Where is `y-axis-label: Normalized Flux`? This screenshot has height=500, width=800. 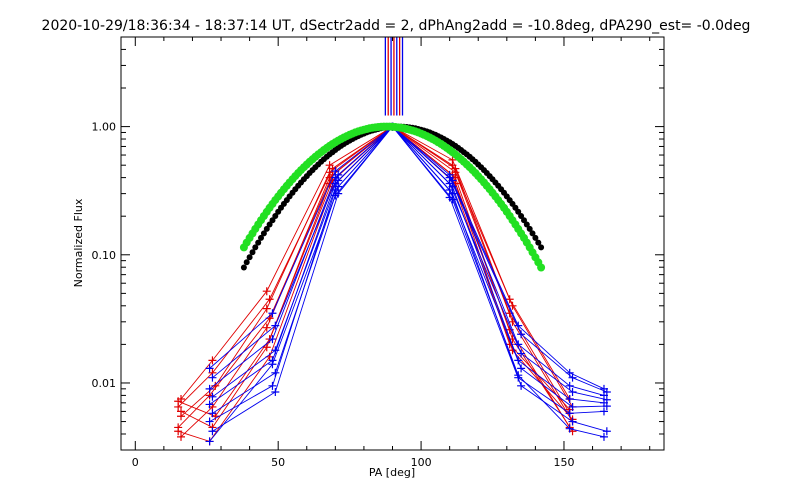
y-axis-label: Normalized Flux is located at coordinates (78, 242).